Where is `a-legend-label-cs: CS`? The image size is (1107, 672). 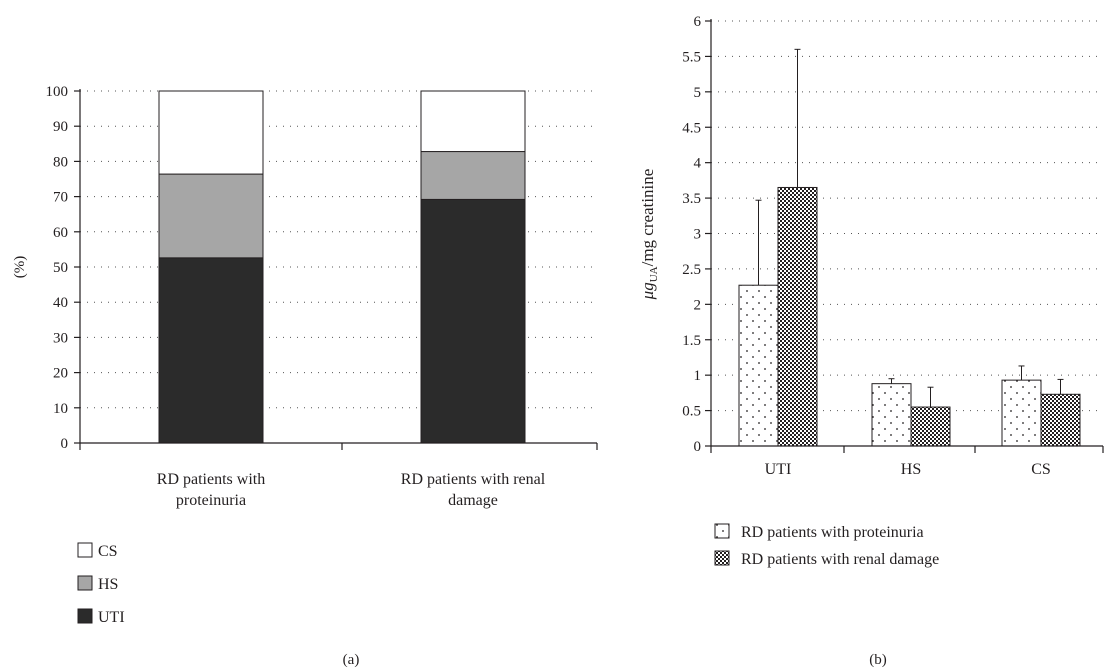 a-legend-label-cs: CS is located at coordinates (108, 551).